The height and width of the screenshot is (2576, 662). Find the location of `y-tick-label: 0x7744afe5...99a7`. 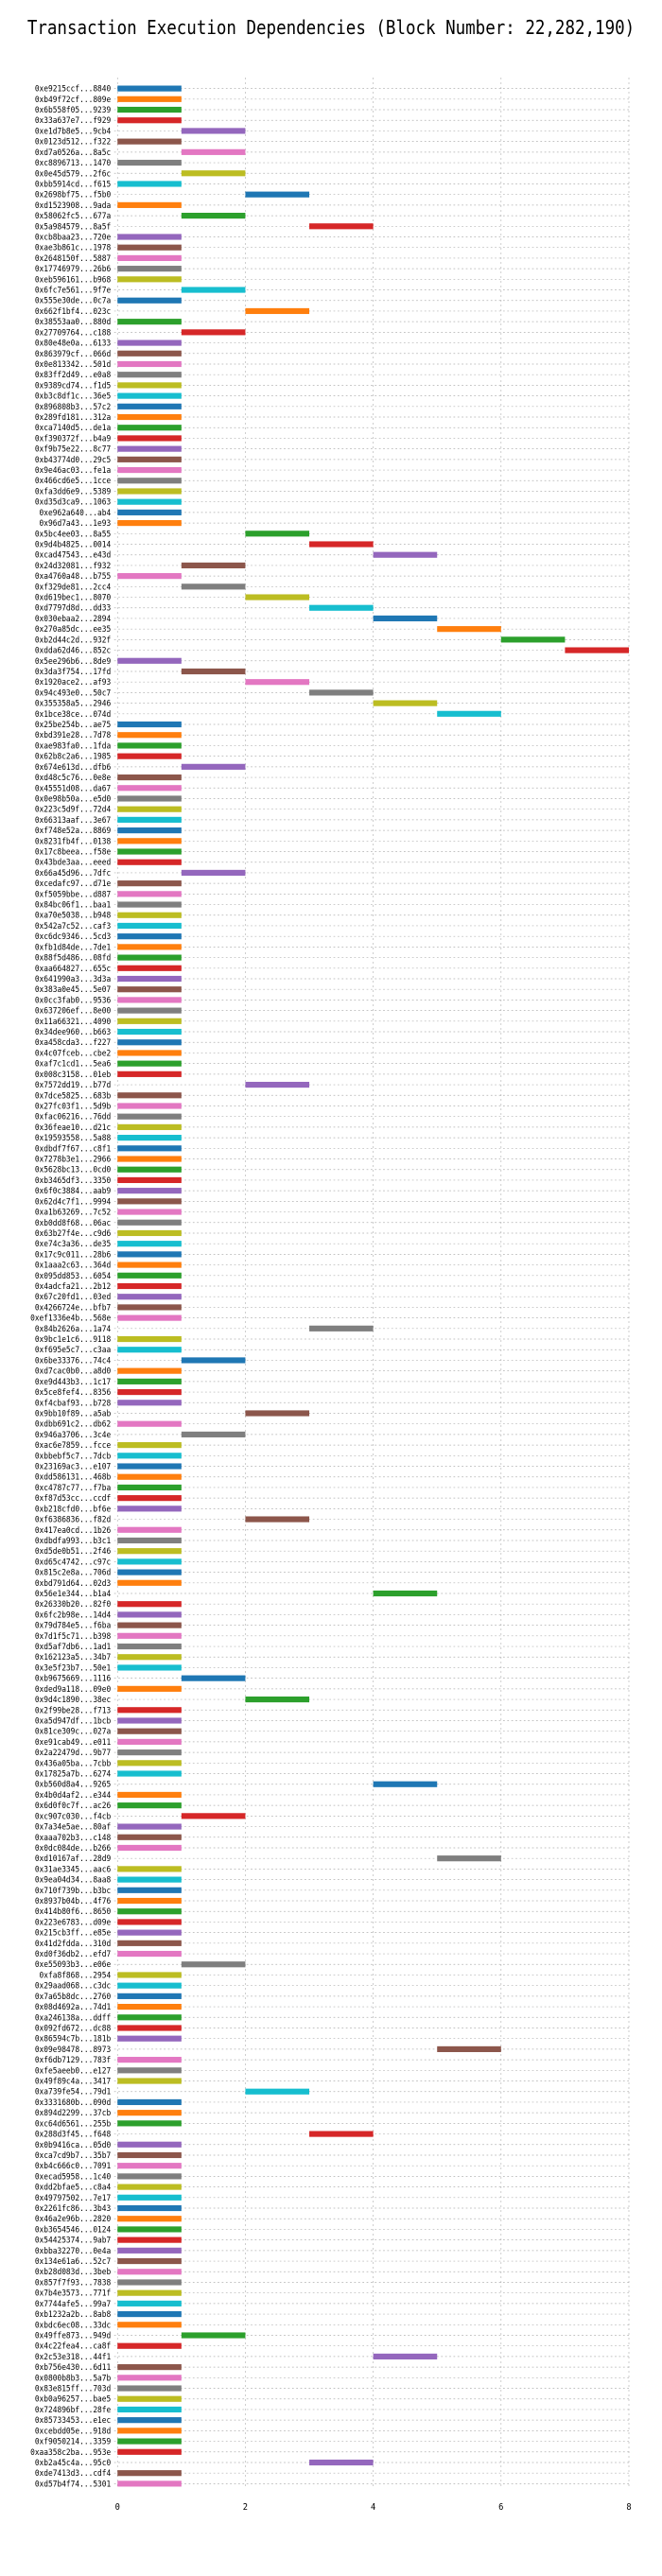

y-tick-label: 0x7744afe5...99a7 is located at coordinates (73, 2303).